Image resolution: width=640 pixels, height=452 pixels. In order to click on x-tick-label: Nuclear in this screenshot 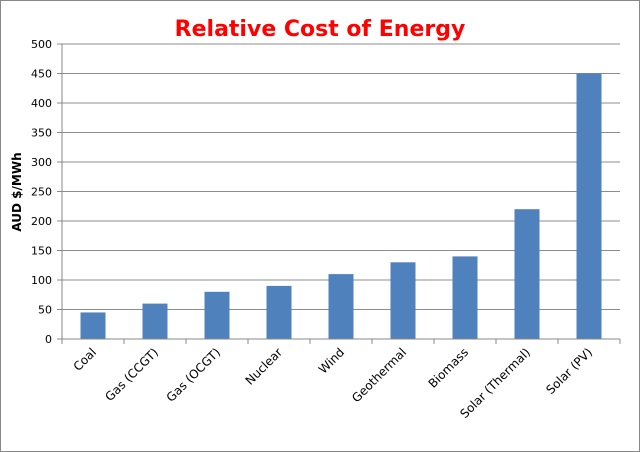, I will do `click(264, 366)`.